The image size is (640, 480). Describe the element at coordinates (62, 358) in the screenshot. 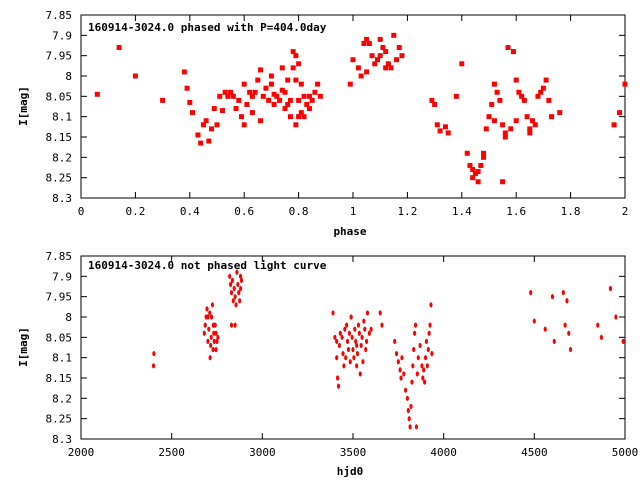

I see `unphased-y-tick-label: 8.1` at that location.